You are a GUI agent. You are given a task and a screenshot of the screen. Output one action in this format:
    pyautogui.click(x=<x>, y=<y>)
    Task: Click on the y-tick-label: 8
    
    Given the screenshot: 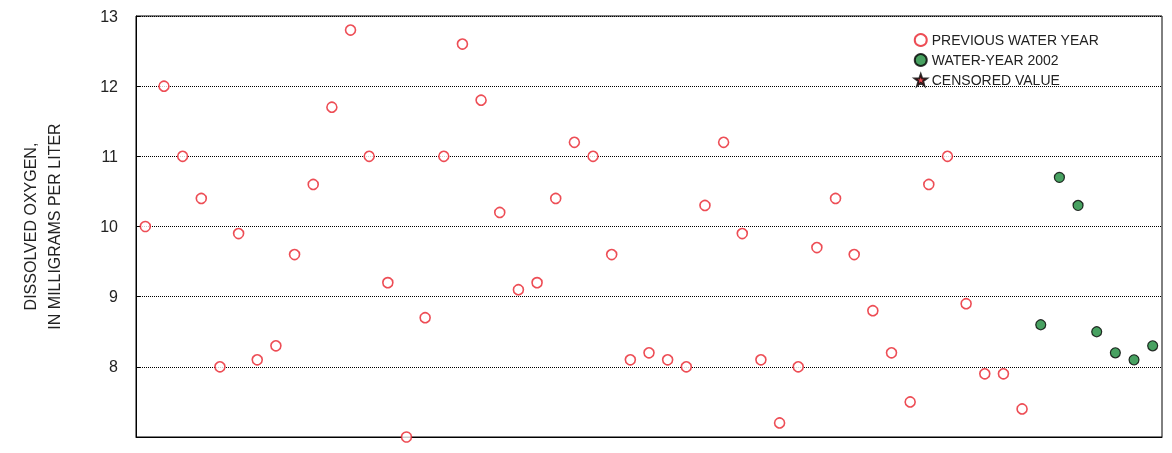 What is the action you would take?
    pyautogui.click(x=114, y=367)
    